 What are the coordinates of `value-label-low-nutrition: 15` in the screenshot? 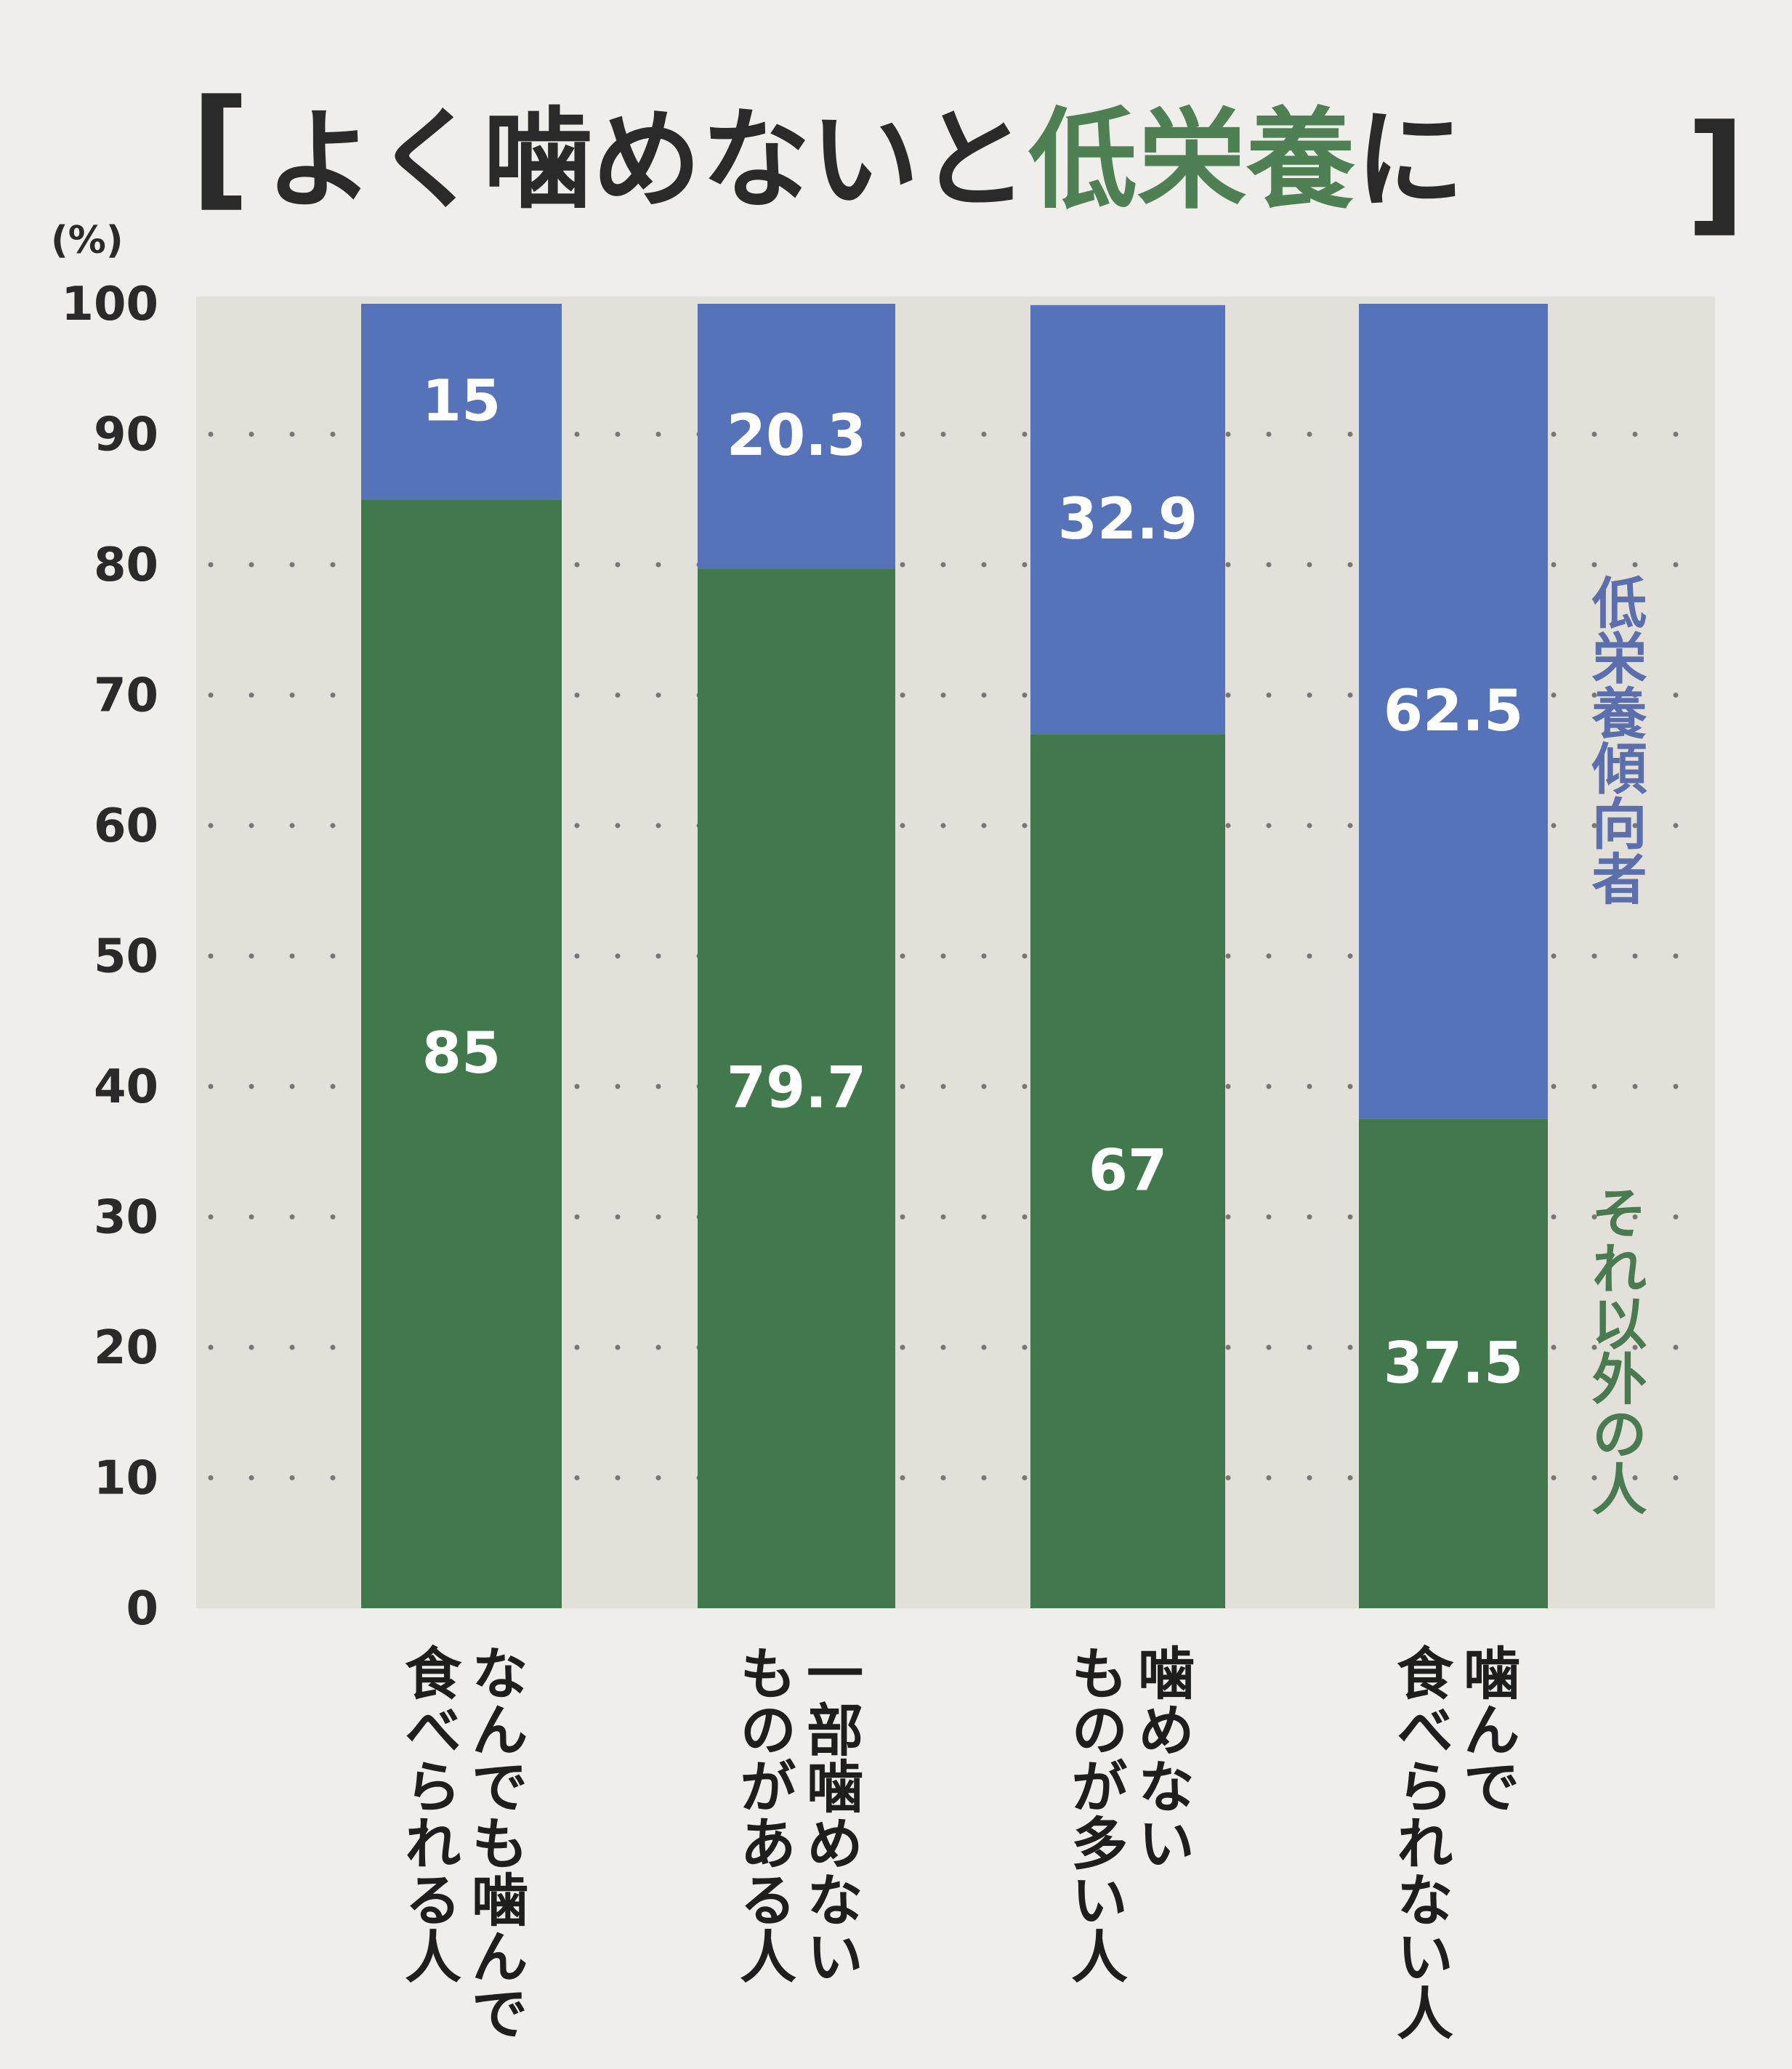 It's located at (461, 402).